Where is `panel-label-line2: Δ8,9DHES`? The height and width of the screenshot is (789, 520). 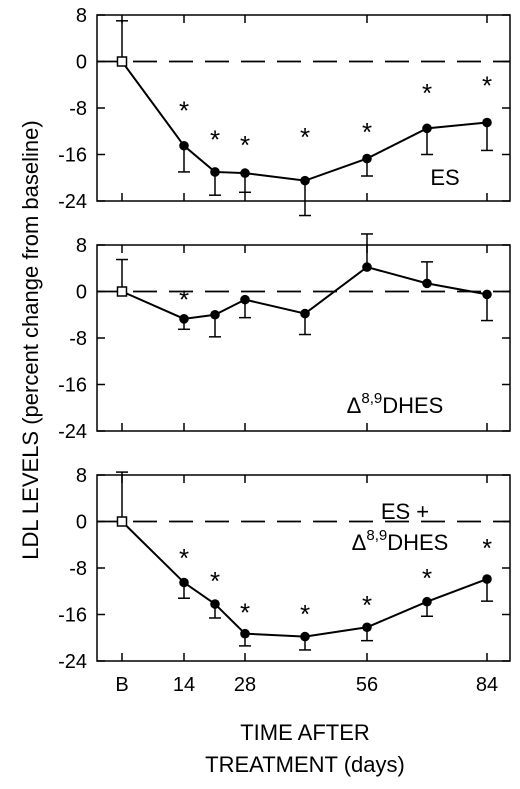
panel-label-line2: Δ8,9DHES is located at coordinates (400, 541).